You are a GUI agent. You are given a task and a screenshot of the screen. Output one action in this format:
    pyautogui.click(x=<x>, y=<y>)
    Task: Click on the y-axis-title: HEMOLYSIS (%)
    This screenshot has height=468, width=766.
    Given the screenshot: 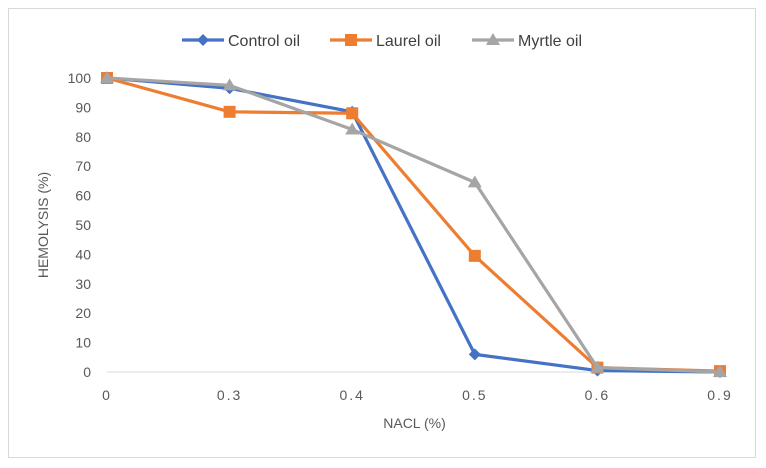 What is the action you would take?
    pyautogui.click(x=43, y=225)
    